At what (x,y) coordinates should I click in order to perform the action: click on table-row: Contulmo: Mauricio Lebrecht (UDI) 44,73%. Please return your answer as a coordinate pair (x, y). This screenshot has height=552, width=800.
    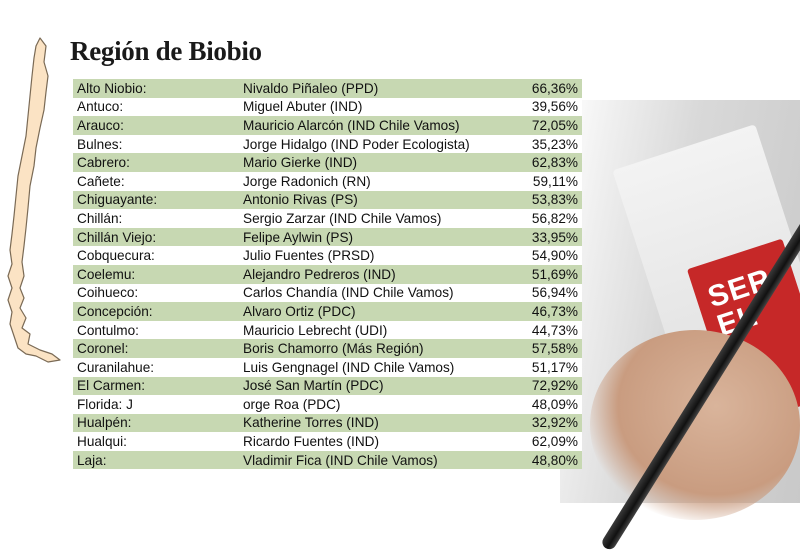
    Looking at the image, I should click on (327, 330).